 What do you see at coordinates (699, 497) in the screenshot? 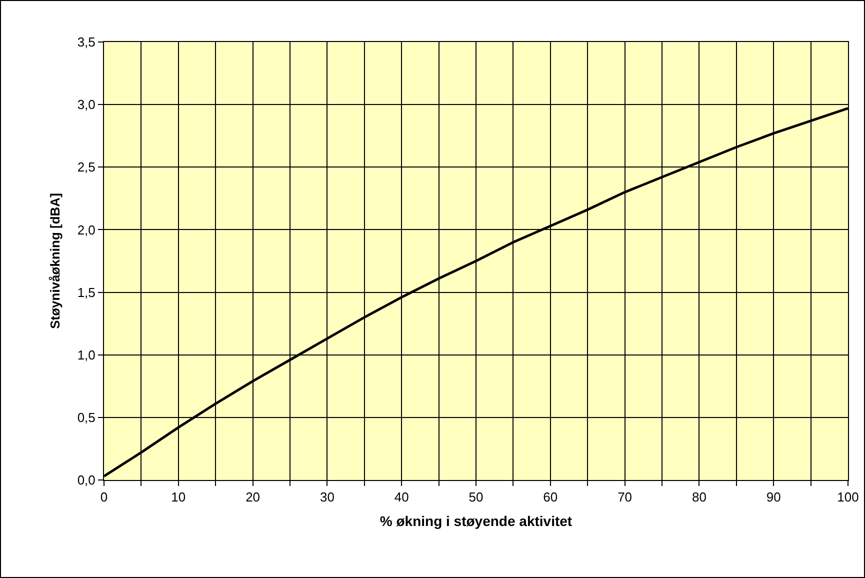
I see `x-tick-label: 80` at bounding box center [699, 497].